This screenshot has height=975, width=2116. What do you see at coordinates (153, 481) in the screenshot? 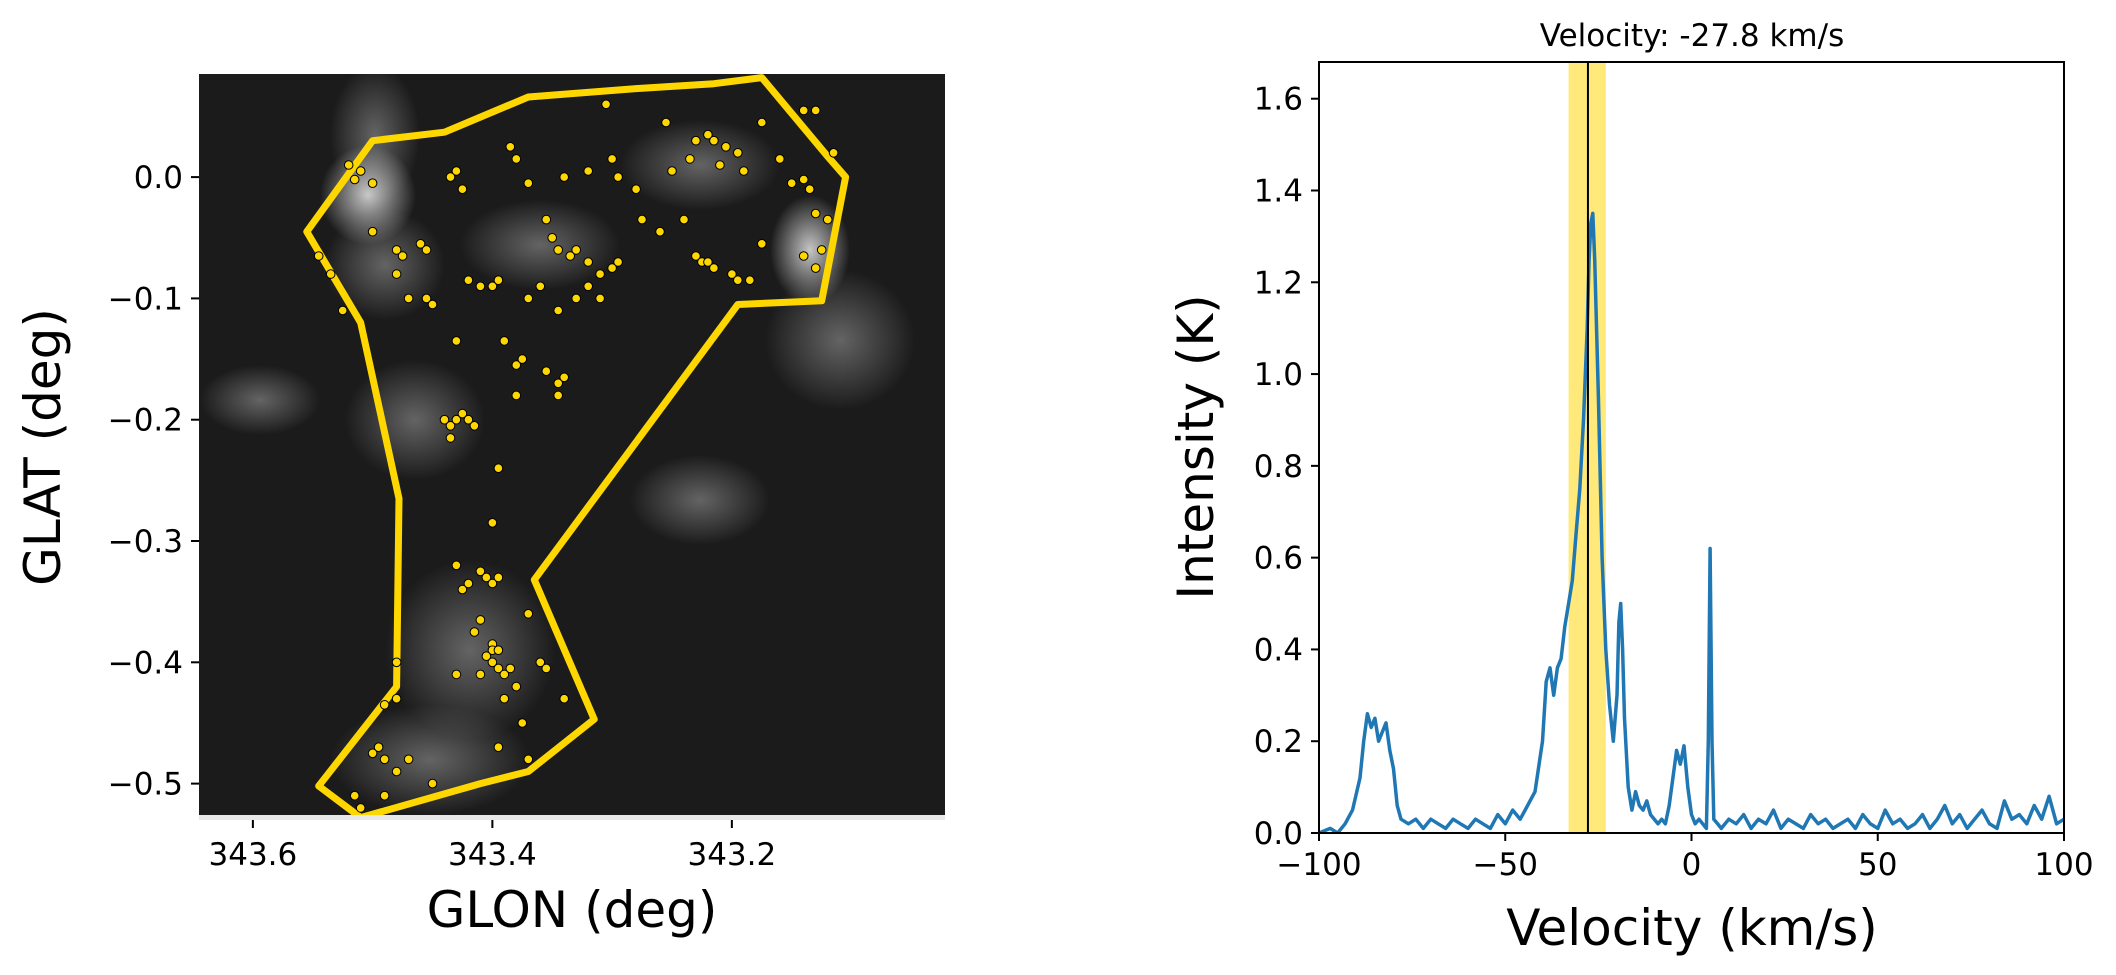
I see `map-y-ticks: 0.0 −0.1 −0.2 −0.3 −0.4 −0.5` at bounding box center [153, 481].